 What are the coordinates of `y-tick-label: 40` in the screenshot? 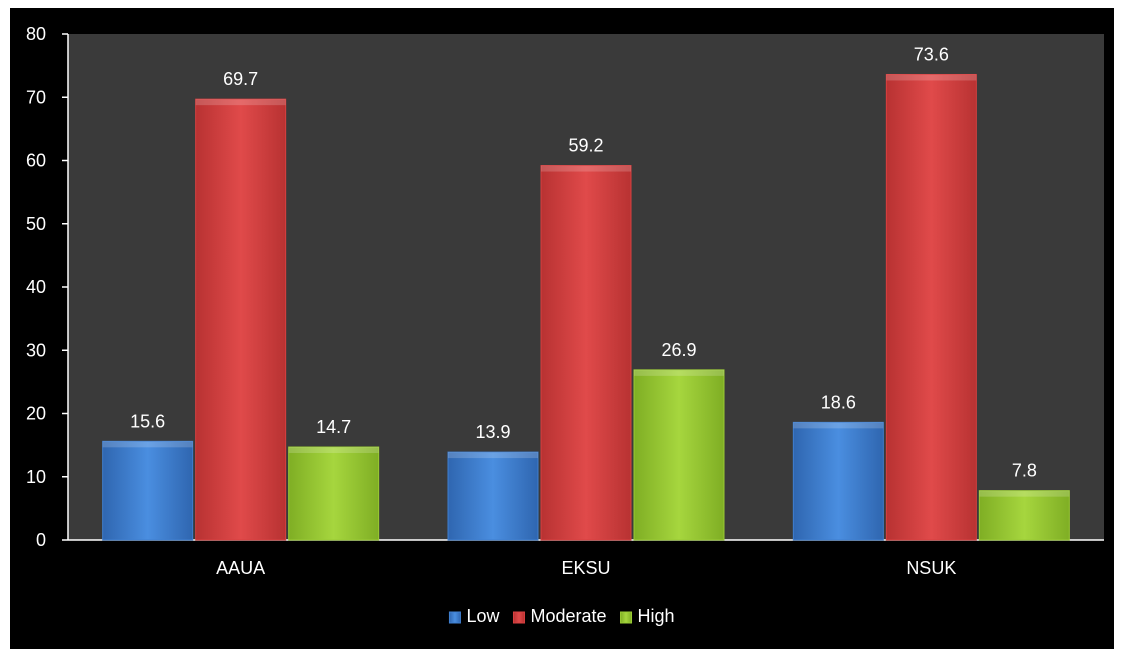 It's located at (36, 287).